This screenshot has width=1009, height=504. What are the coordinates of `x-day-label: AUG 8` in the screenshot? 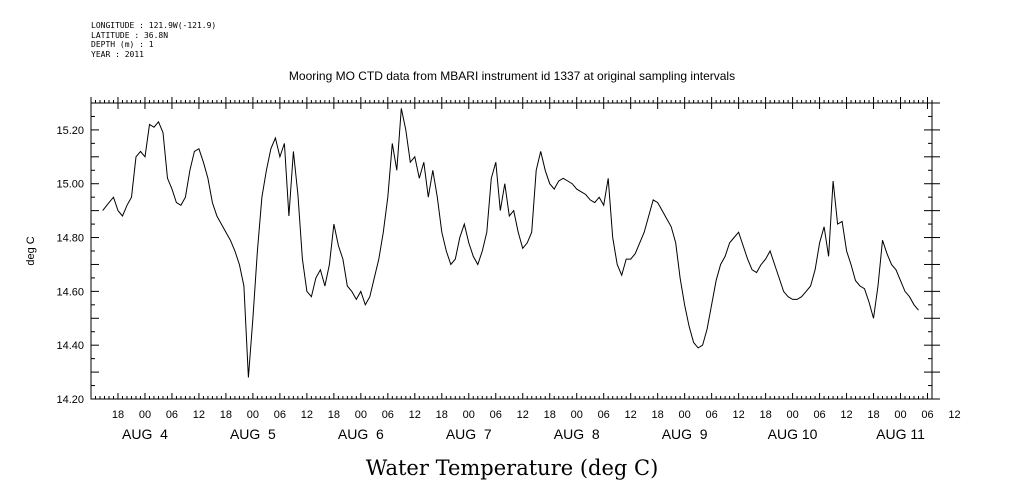 It's located at (577, 434).